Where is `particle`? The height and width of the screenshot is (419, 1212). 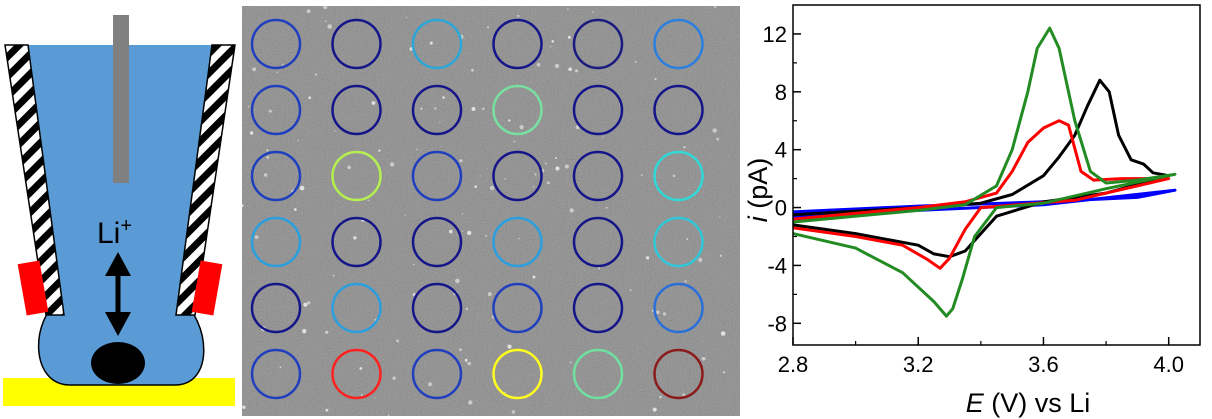
particle is located at coordinates (118, 363).